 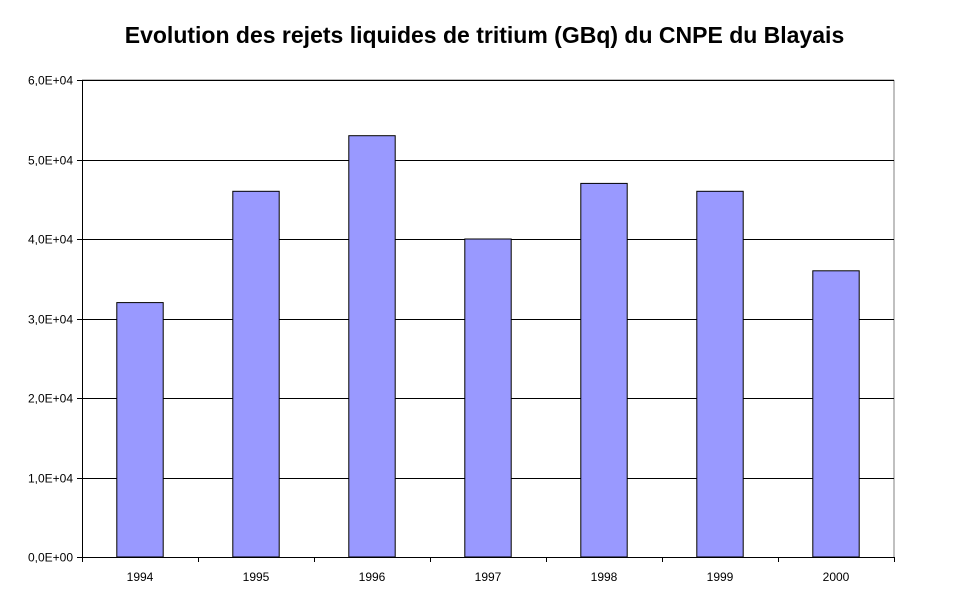 I want to click on x-tick-label: 1997, so click(x=488, y=577).